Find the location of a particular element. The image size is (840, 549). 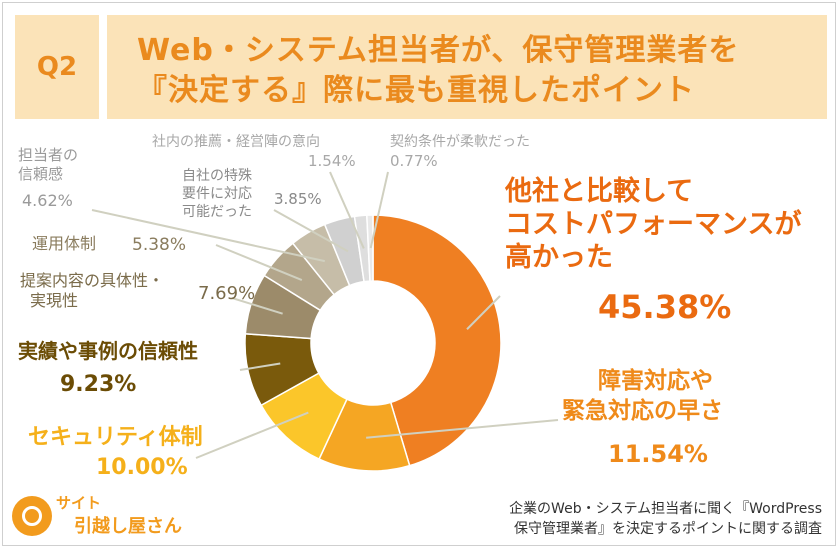

title-line-1: Web・システム担当者が、保守管理業者を is located at coordinates (438, 50).